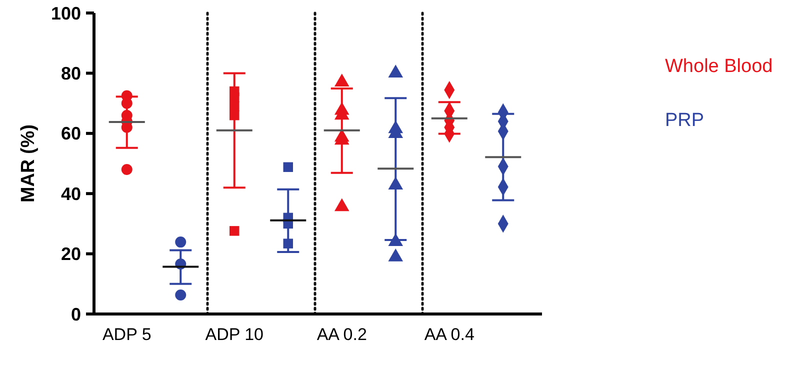 This screenshot has width=800, height=366. Describe the element at coordinates (234, 334) in the screenshot. I see `x-tick-label: ADP 10` at that location.